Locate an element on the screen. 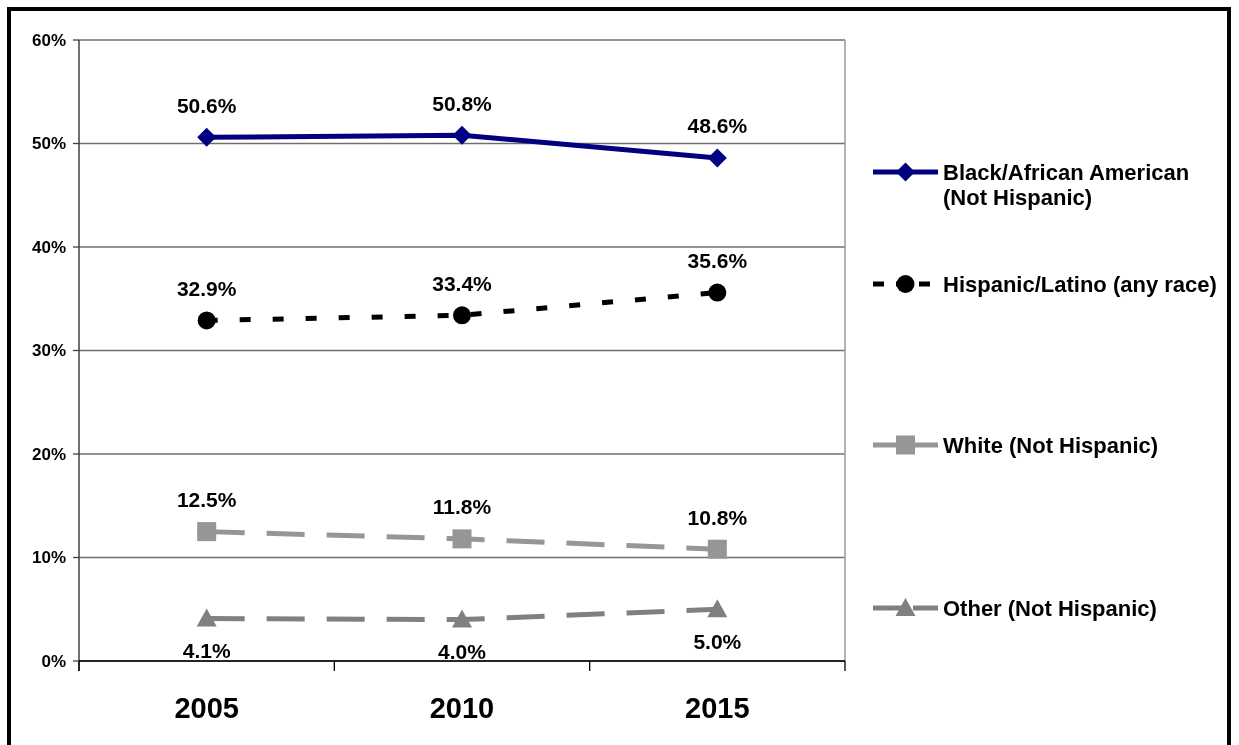 The image size is (1239, 745). y-tick-label: 10% is located at coordinates (48, 557).